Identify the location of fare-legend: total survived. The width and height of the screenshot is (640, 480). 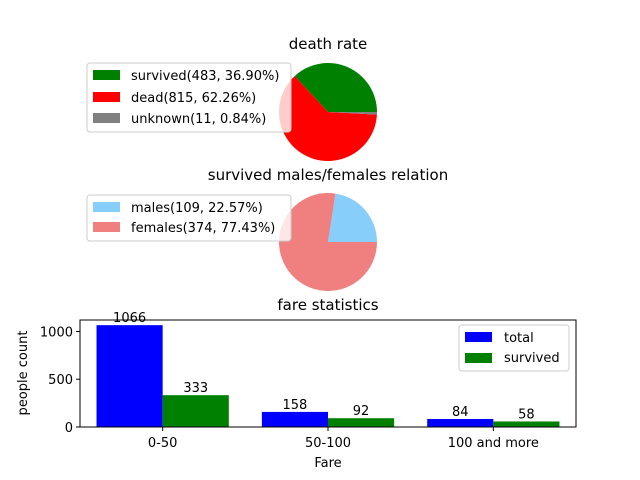
(514, 348).